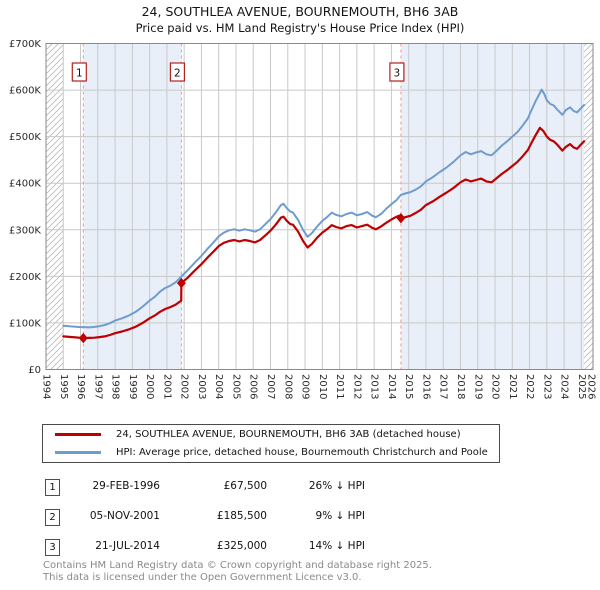 Image resolution: width=600 pixels, height=590 pixels. Describe the element at coordinates (300, 518) in the screenshot. I see `transaction-row: 2 05-NOV-2001 £185,500 9% ↓ HPI` at that location.